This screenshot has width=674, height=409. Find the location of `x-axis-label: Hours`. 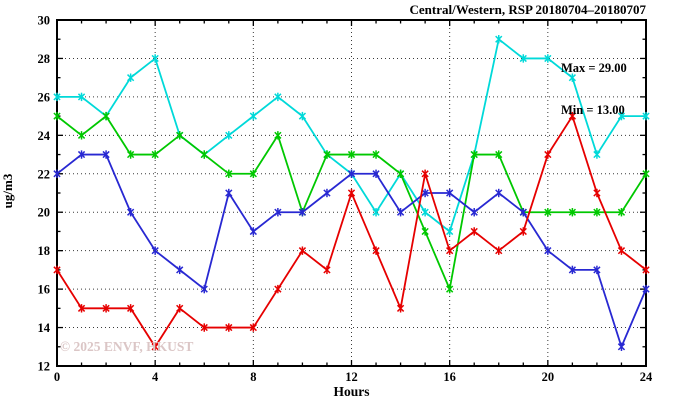

x-axis-label: Hours is located at coordinates (351, 391).